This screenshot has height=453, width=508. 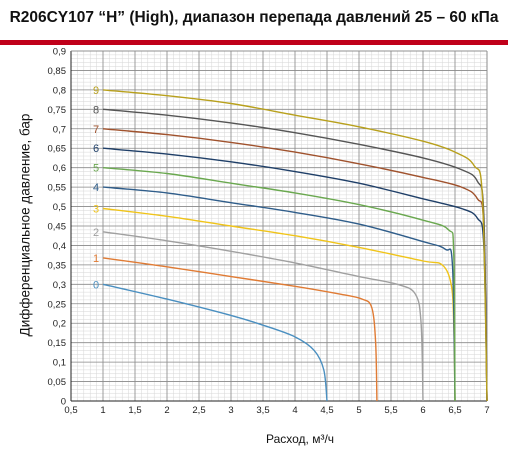 What do you see at coordinates (59, 168) in the screenshot?
I see `y-tick-label: 0,6` at bounding box center [59, 168].